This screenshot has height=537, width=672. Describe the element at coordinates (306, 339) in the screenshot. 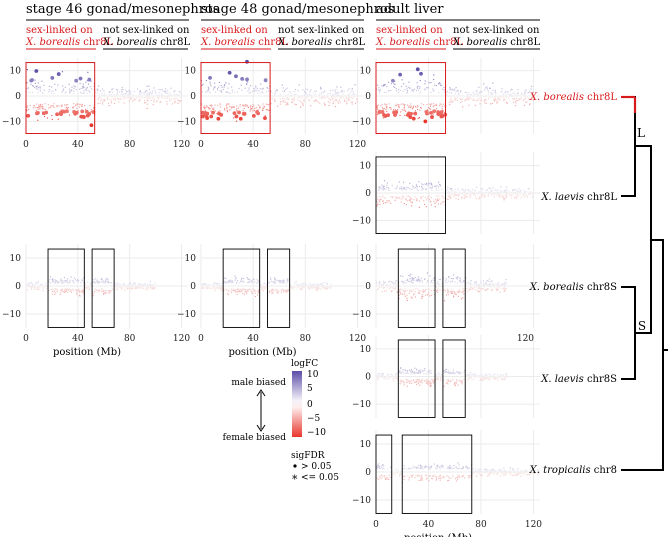

I see `xtick-label: 80` at that location.